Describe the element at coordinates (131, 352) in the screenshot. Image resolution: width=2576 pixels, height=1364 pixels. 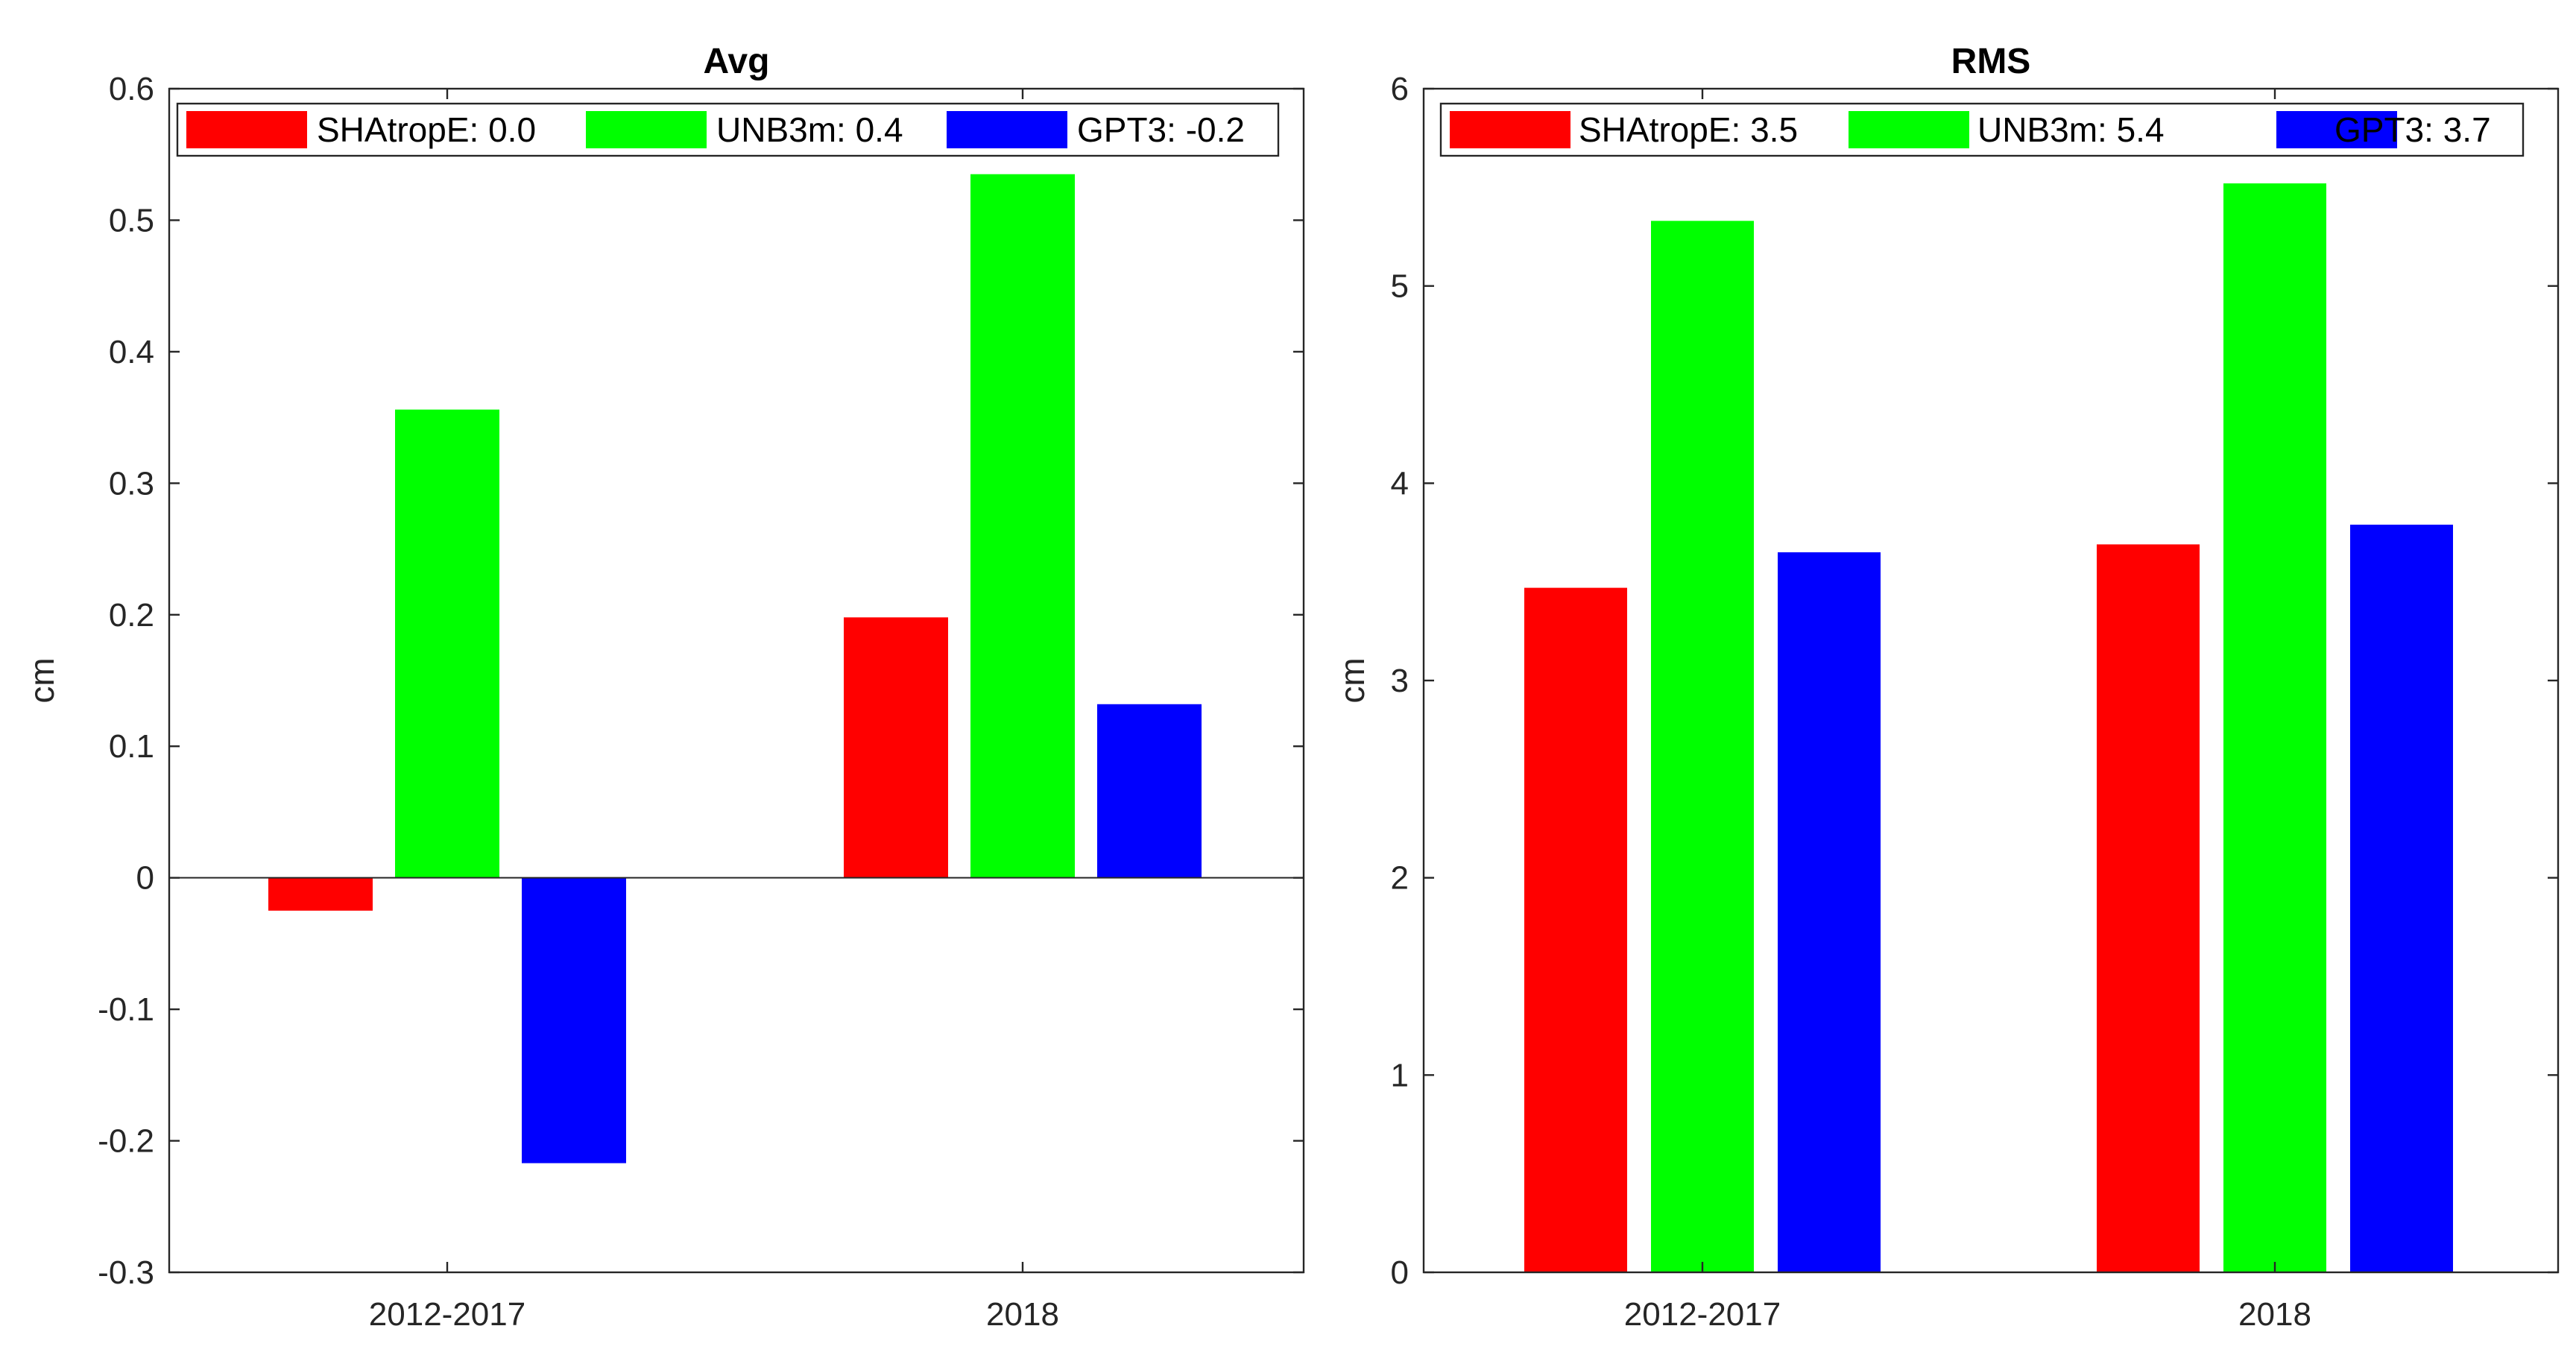
I see `y-tick-label: 0.4` at that location.